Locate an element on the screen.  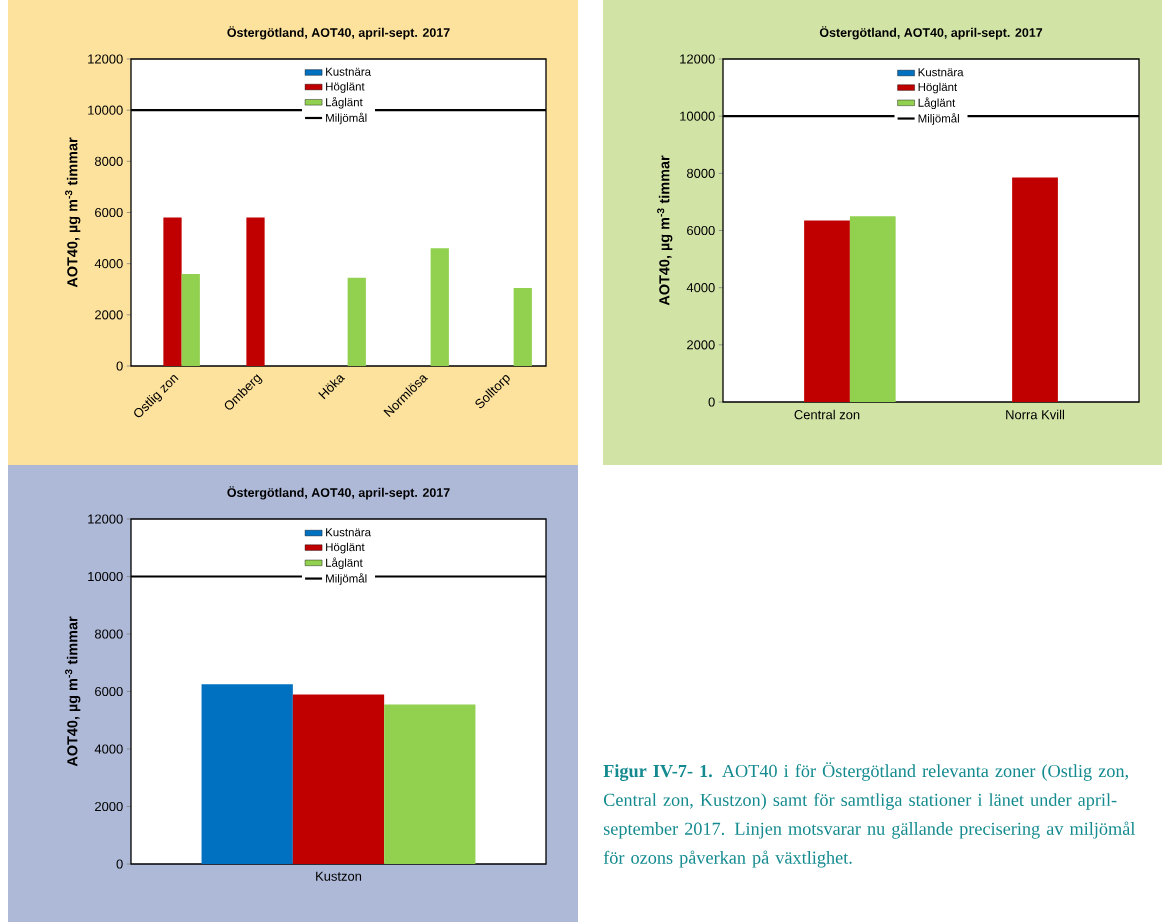
x-tick-label: Norra Kvill is located at coordinates (1035, 414).